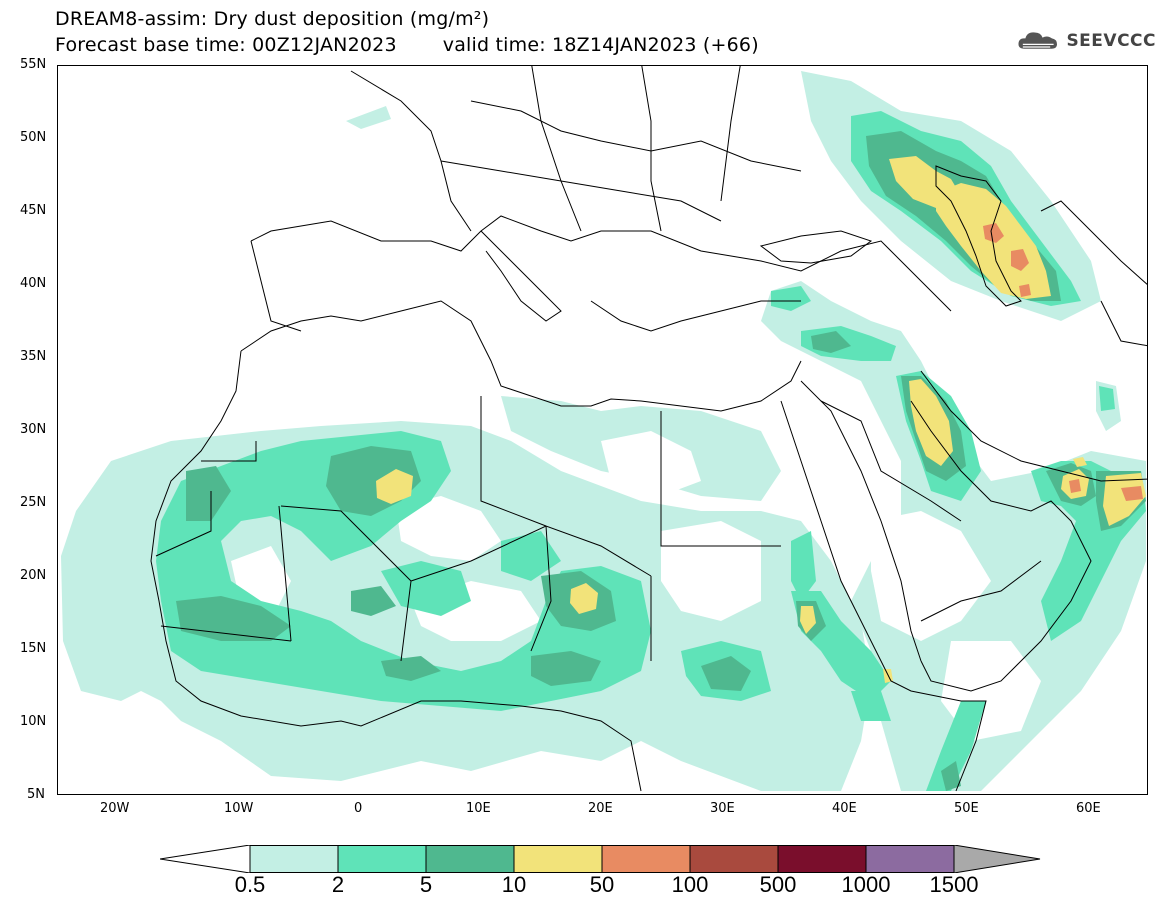 This screenshot has width=1165, height=907. What do you see at coordinates (690, 884) in the screenshot?
I see `colorbar-label-100: 100` at bounding box center [690, 884].